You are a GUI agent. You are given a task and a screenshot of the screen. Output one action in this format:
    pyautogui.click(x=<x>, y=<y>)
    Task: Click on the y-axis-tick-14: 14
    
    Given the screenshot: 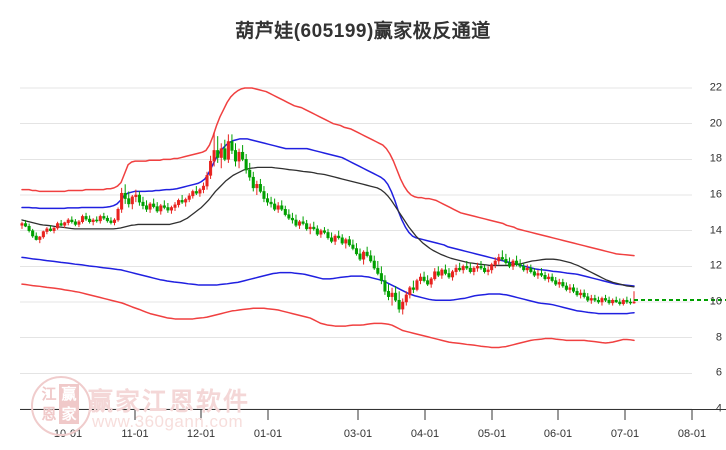 What is the action you would take?
    pyautogui.click(x=715, y=230)
    